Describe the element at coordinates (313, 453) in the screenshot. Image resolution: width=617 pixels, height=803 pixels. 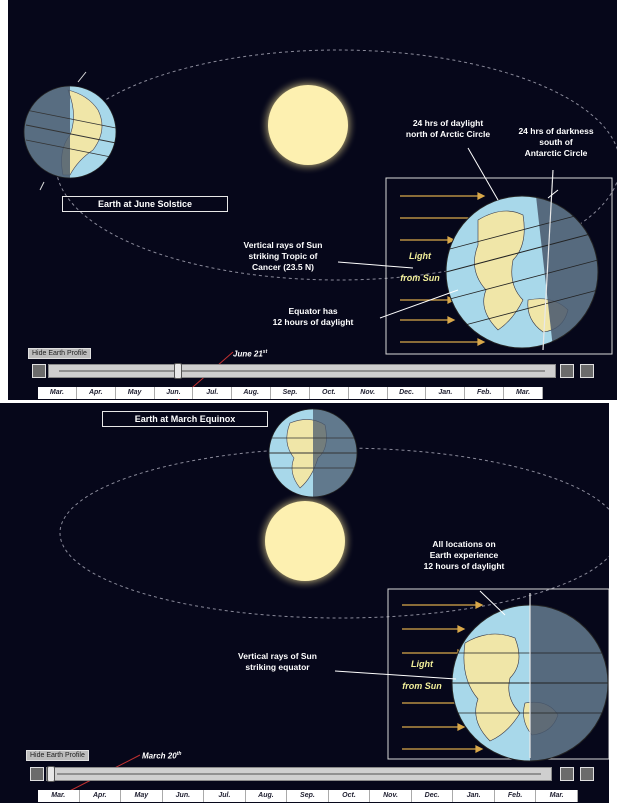
I see `earth-small-march` at that location.